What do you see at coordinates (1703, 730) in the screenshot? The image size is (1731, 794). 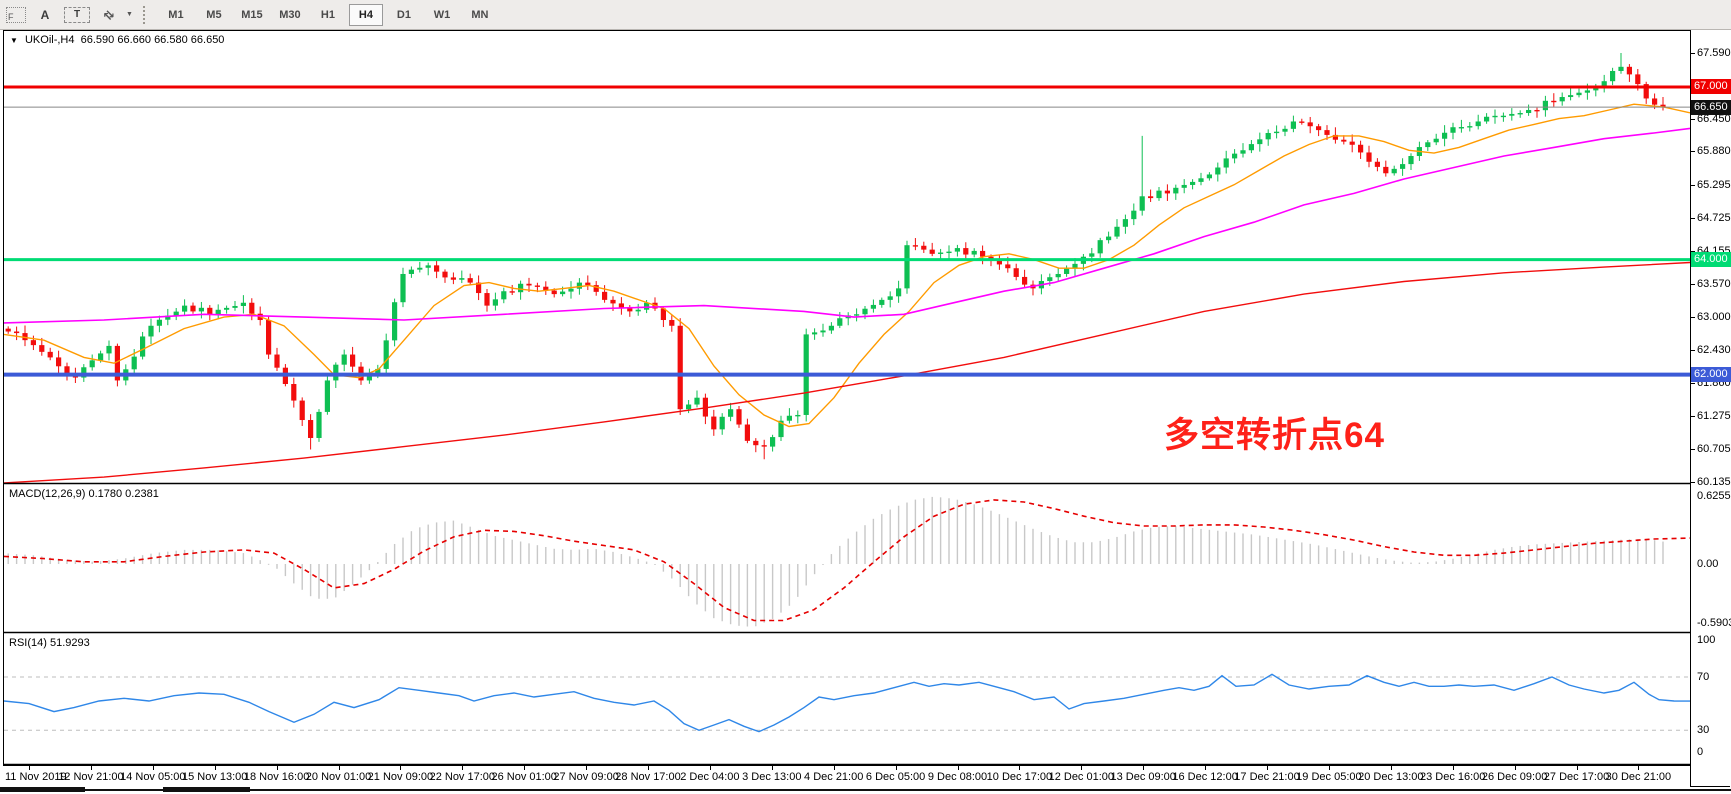 I see `rsi-axis-label: 30` at bounding box center [1703, 730].